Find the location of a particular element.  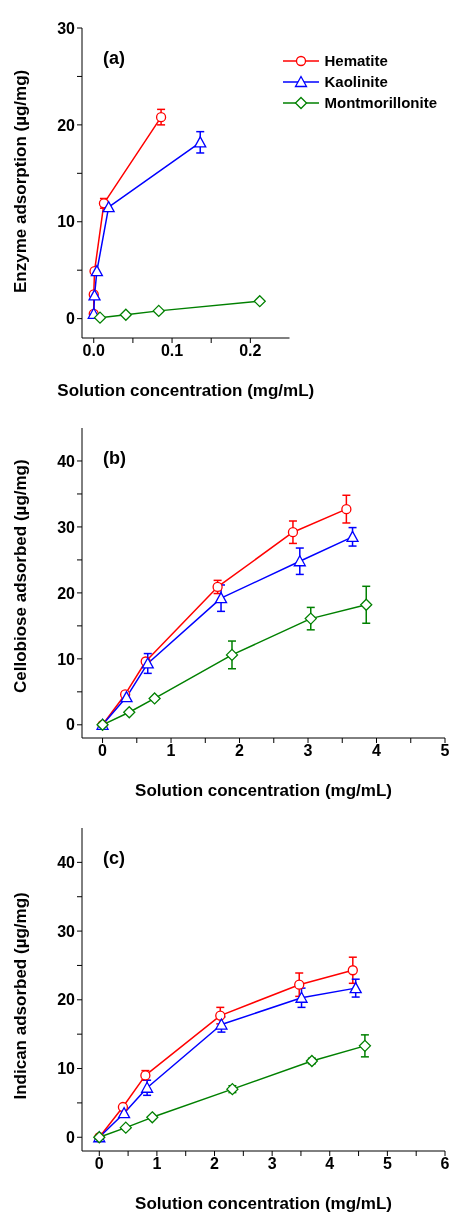

x-tick-label: 0.1 is located at coordinates (172, 351).